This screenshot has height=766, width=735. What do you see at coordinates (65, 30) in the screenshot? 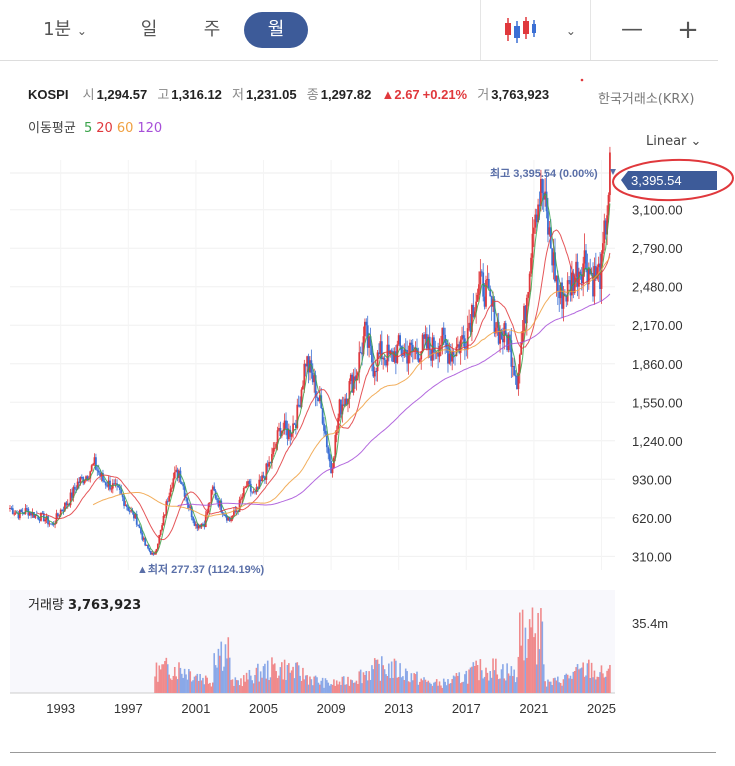
I see `interval-1m-dropdown: 1분 ⌄` at bounding box center [65, 30].